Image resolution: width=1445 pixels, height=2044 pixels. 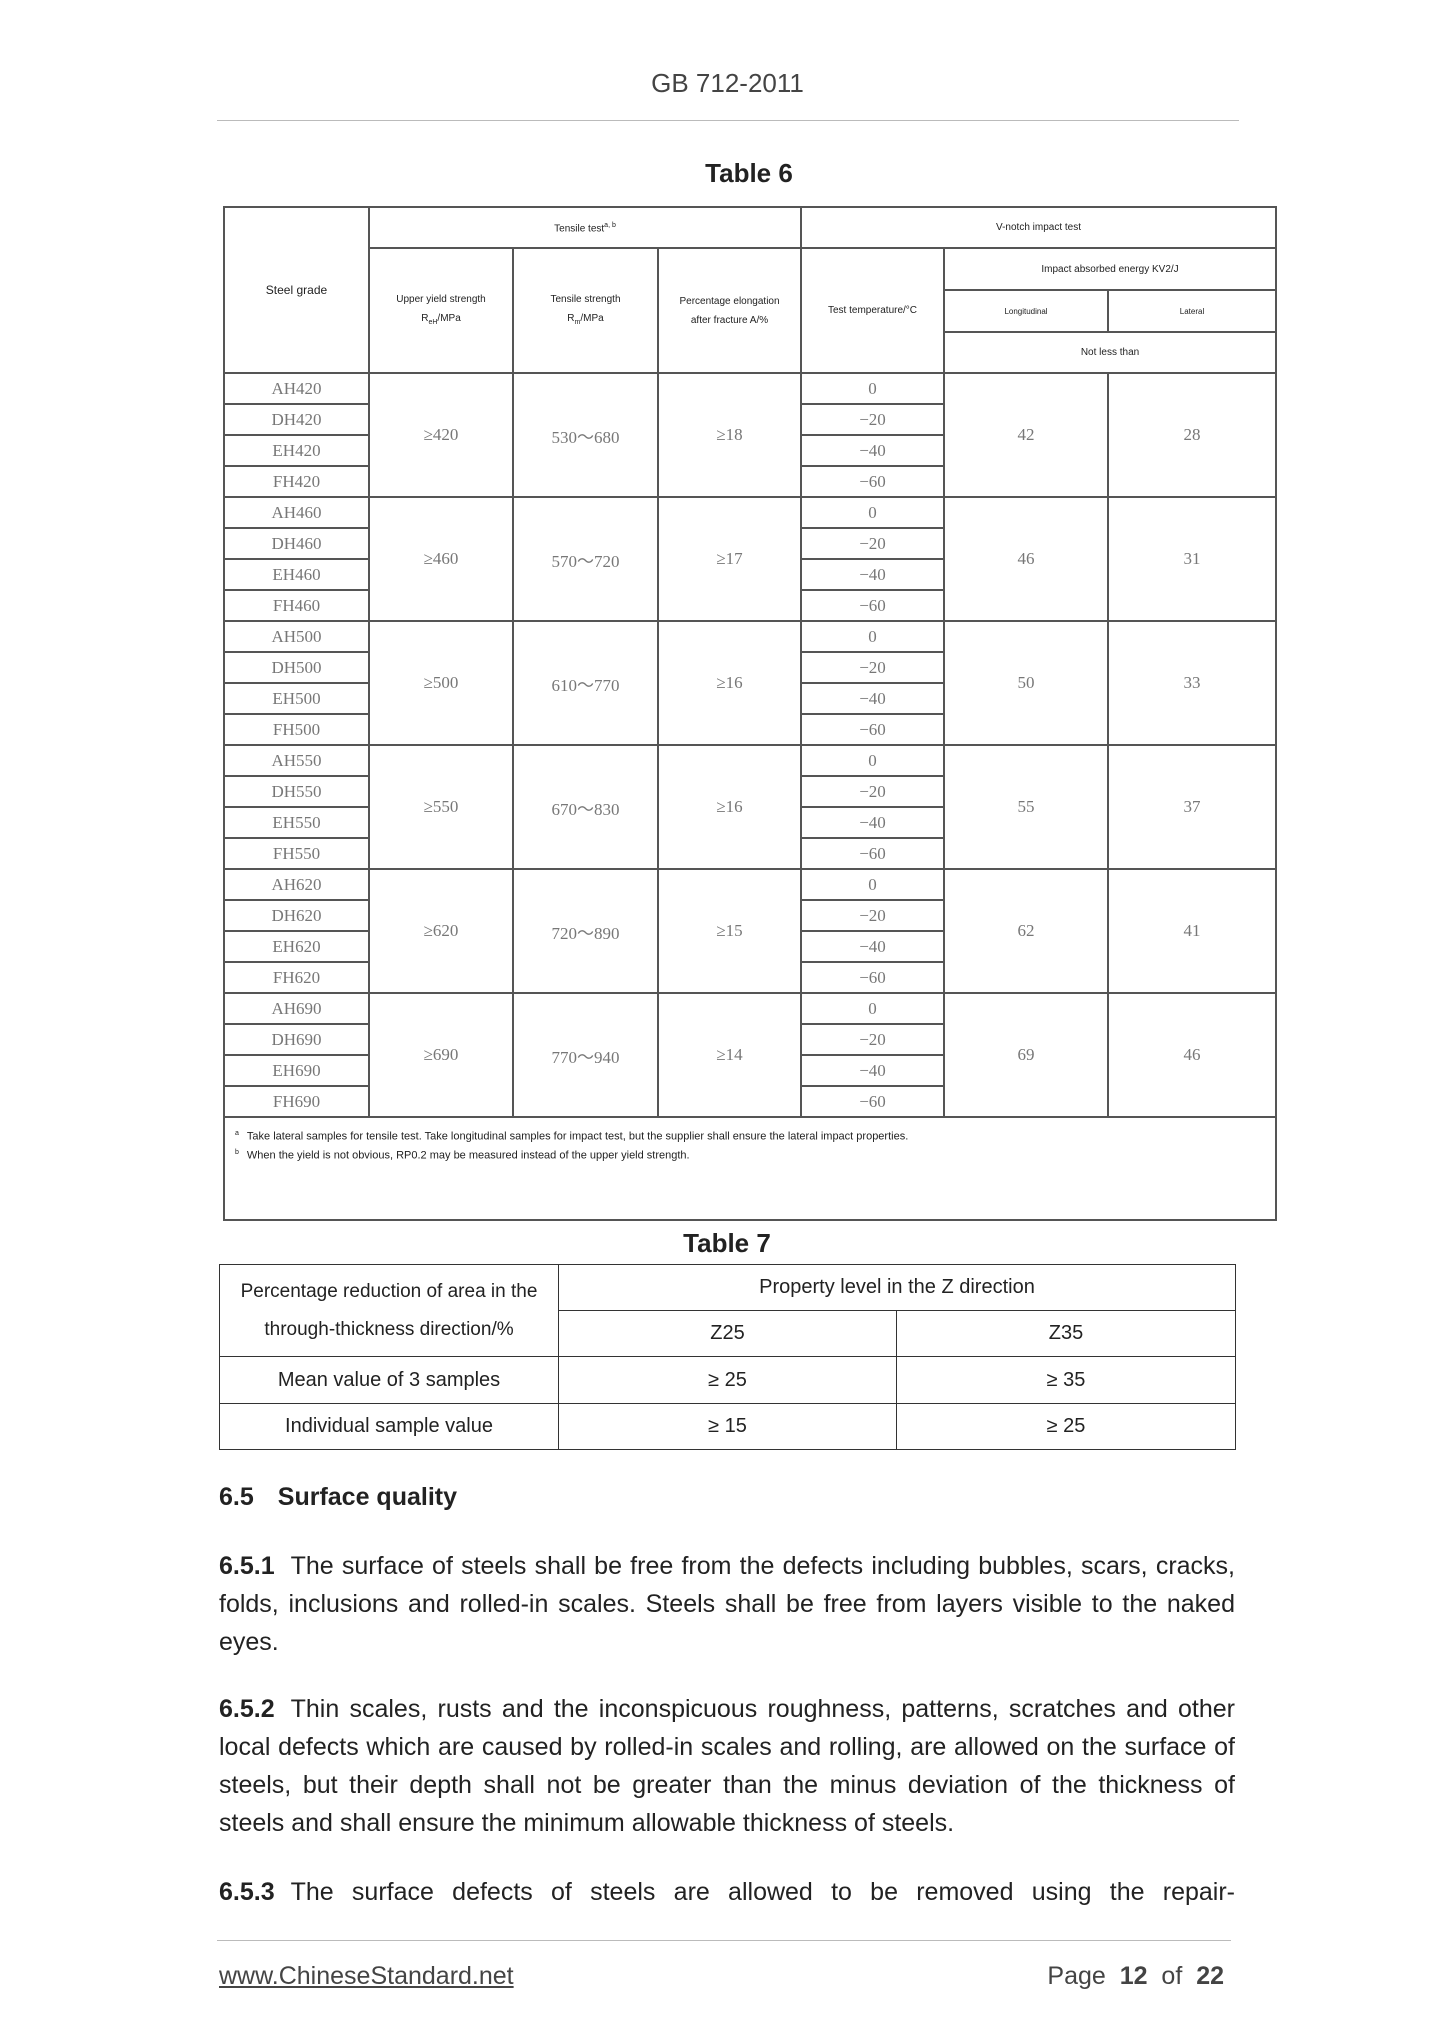 What do you see at coordinates (296, 946) in the screenshot?
I see `steel-grade-cell: EH620` at bounding box center [296, 946].